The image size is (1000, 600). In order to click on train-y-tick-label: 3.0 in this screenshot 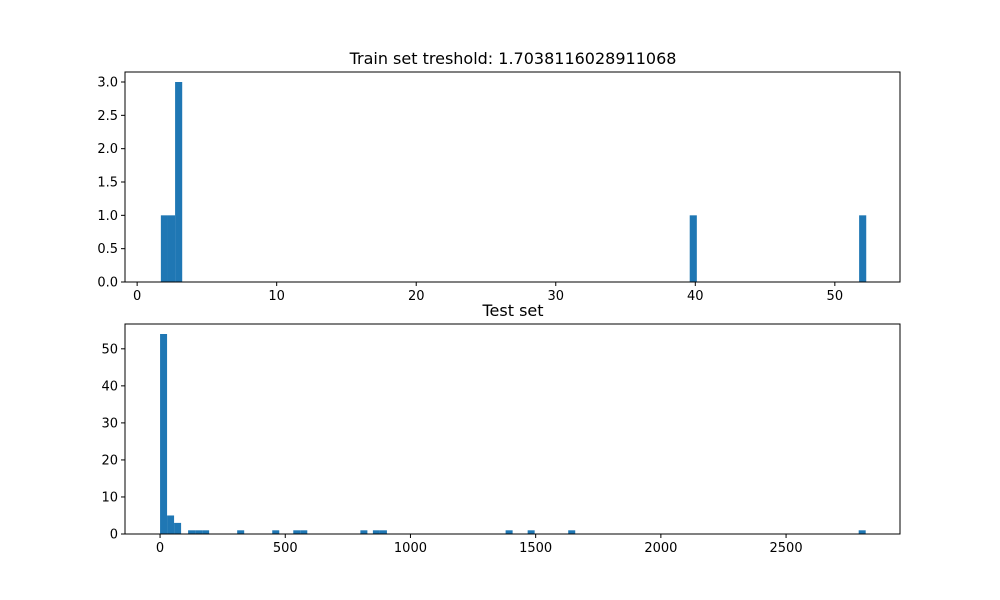, I will do `click(107, 83)`.